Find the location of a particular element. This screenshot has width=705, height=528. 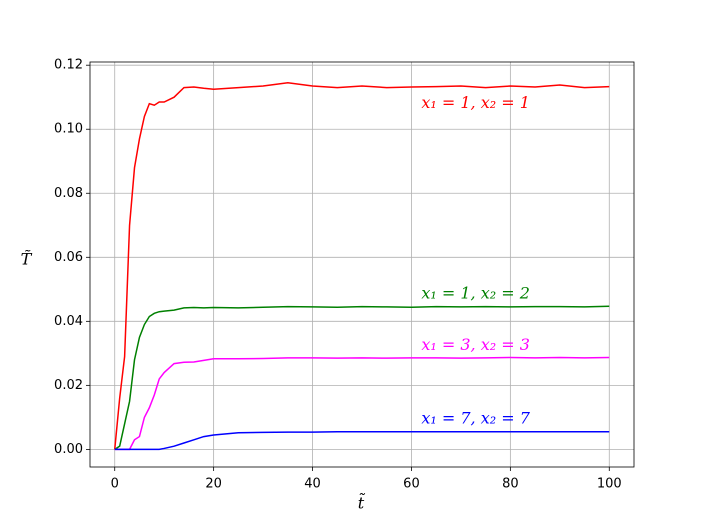

y-tick-label: 0.04 is located at coordinates (68, 321).